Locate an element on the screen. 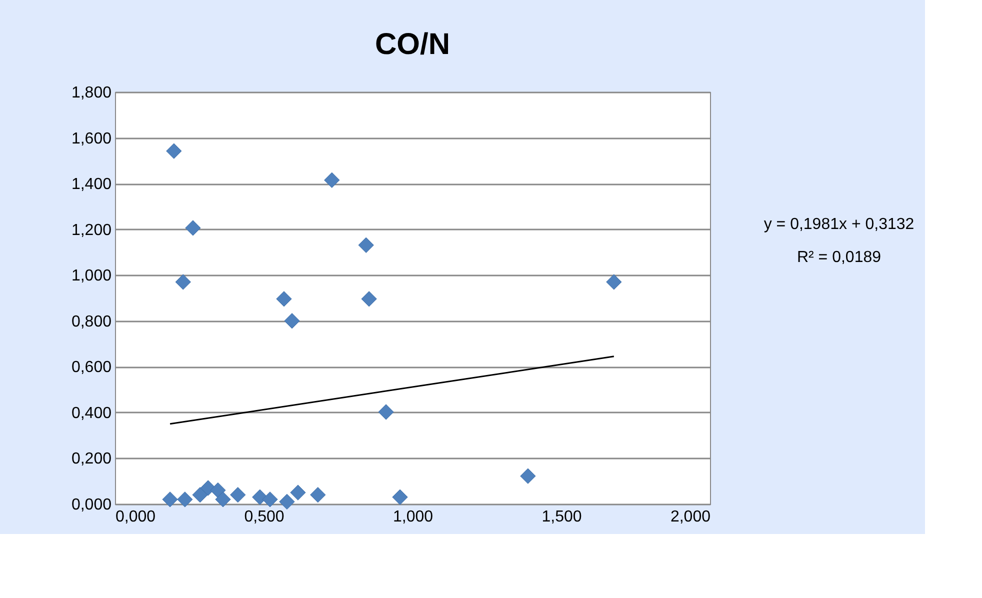 Image resolution: width=982 pixels, height=598 pixels. x-tick-label: 0,000 is located at coordinates (136, 517).